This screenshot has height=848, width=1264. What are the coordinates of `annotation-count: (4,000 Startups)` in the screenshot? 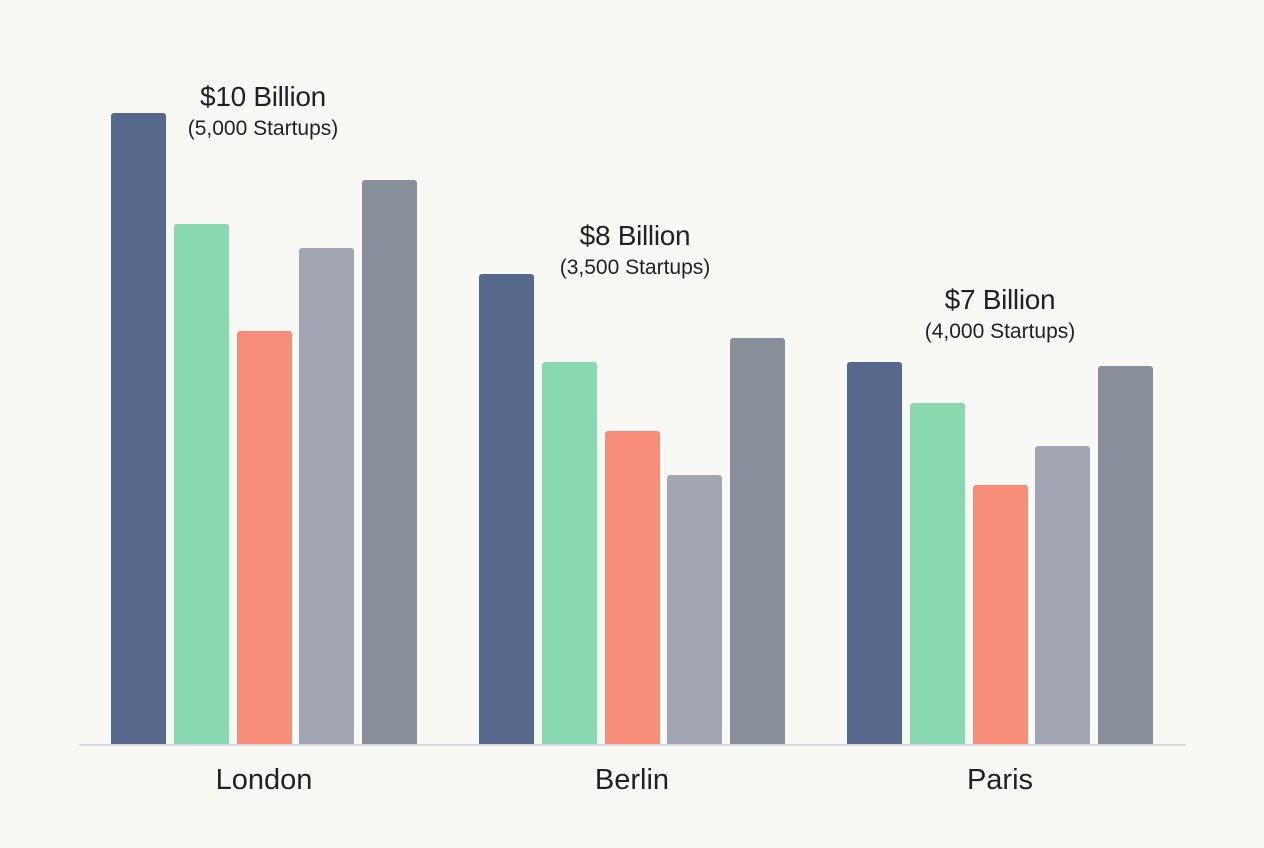 It's located at (1000, 331).